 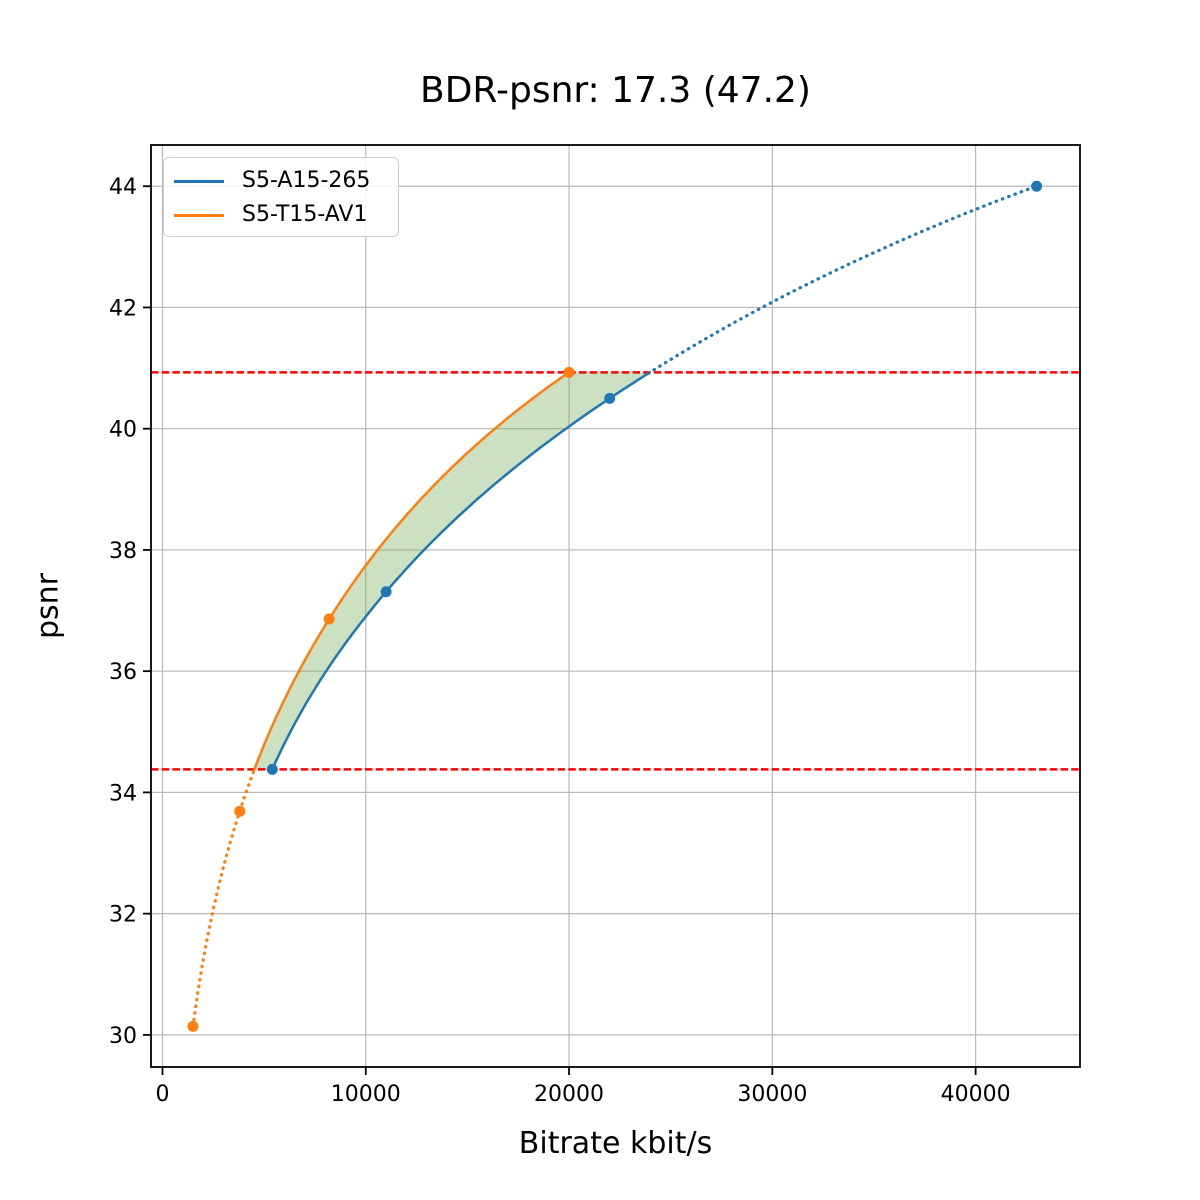 What do you see at coordinates (123, 187) in the screenshot?
I see `y-tick-label: 44` at bounding box center [123, 187].